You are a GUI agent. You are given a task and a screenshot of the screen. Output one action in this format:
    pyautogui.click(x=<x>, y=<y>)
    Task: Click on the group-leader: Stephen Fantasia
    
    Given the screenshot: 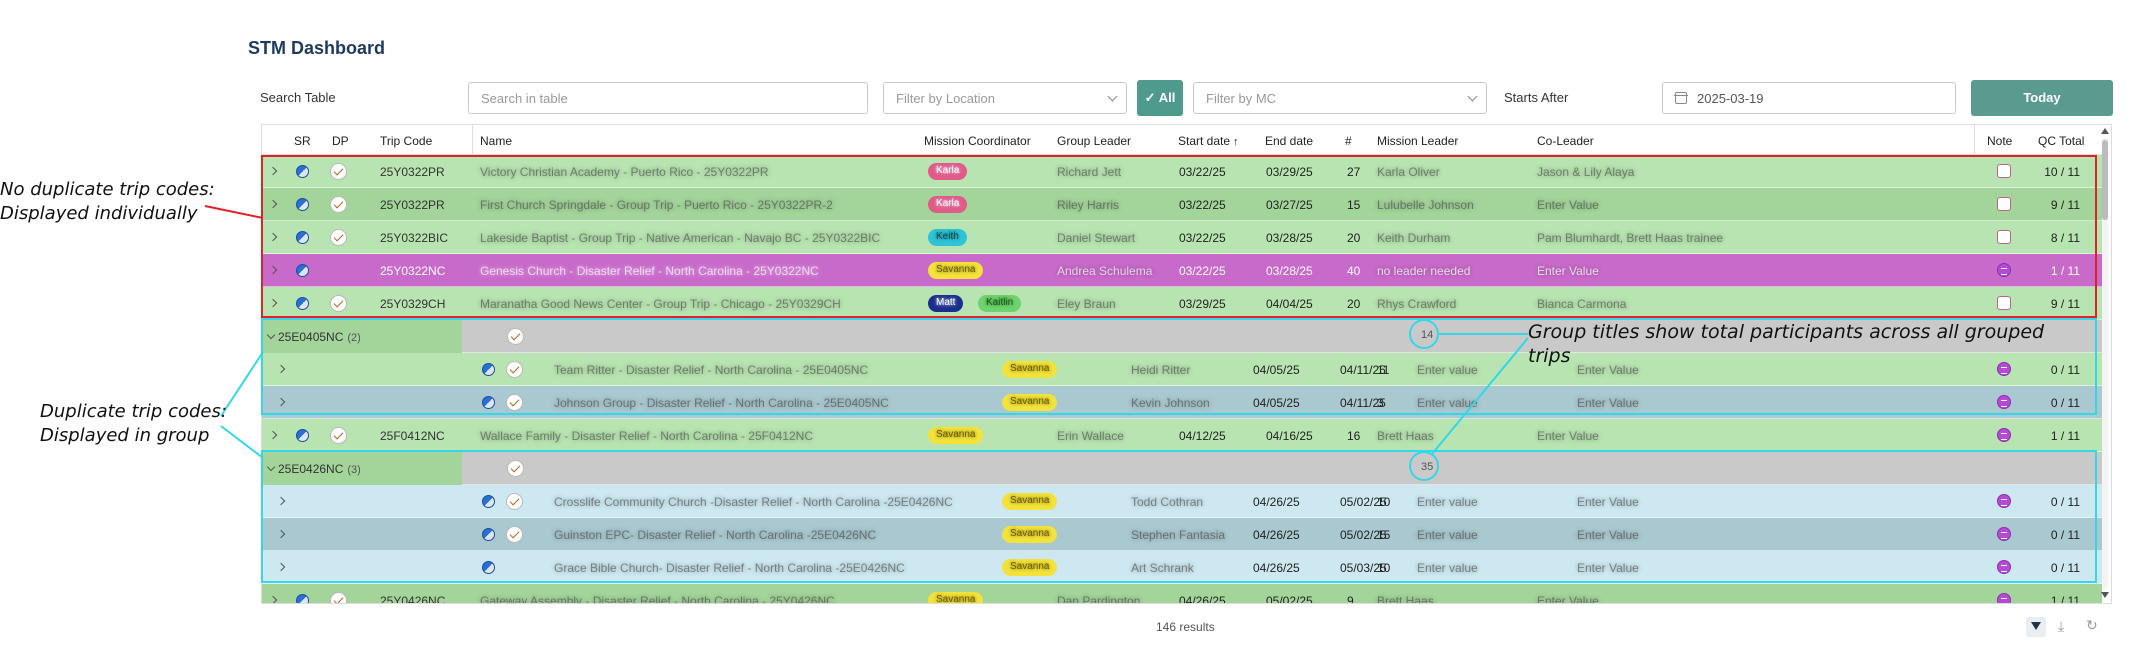 What is the action you would take?
    pyautogui.click(x=1178, y=535)
    